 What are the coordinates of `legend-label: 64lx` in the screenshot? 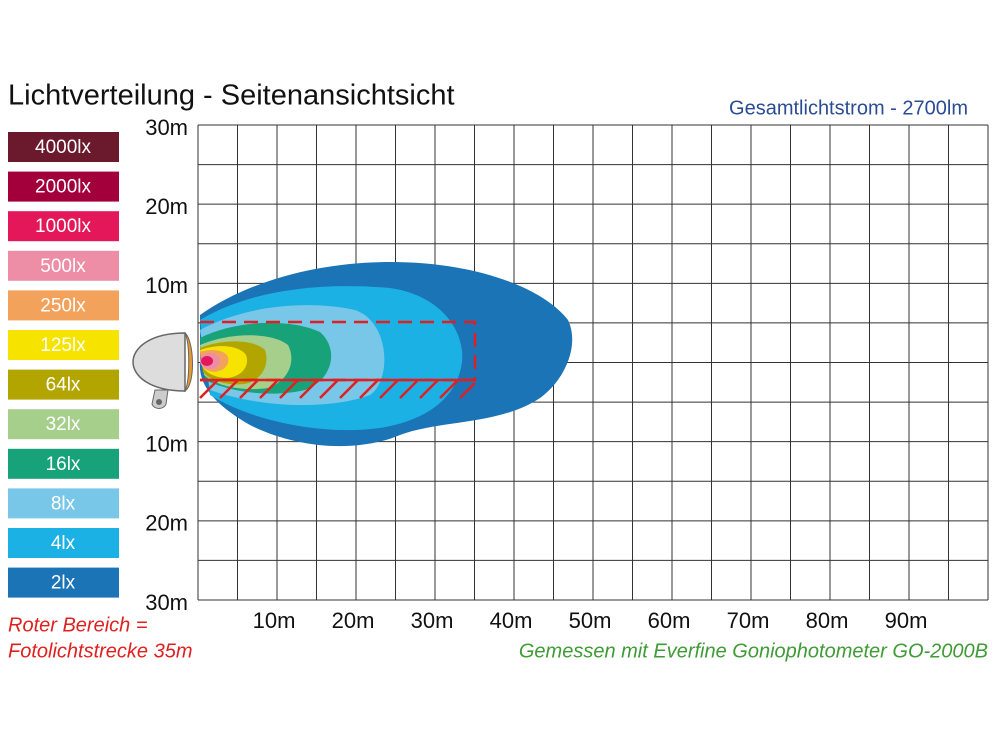 It's located at (63, 385).